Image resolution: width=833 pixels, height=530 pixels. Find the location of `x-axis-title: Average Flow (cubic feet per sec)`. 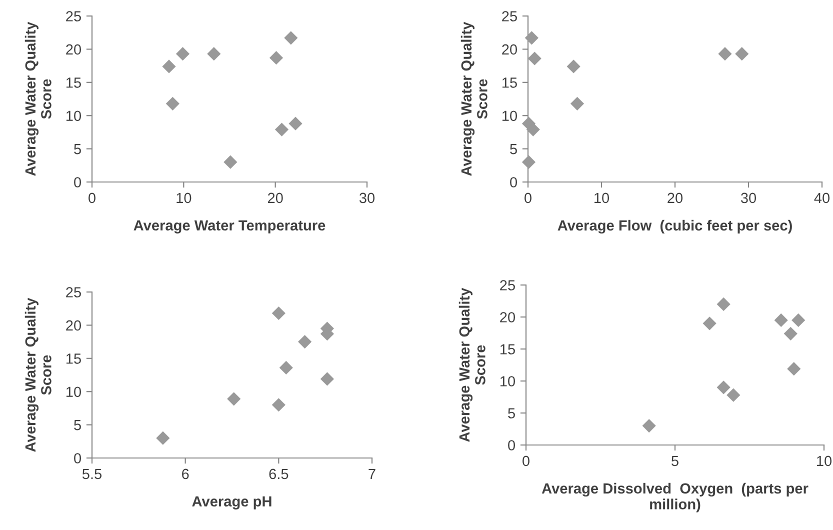

x-axis-title: Average Flow (cubic feet per sec) is located at coordinates (675, 227).